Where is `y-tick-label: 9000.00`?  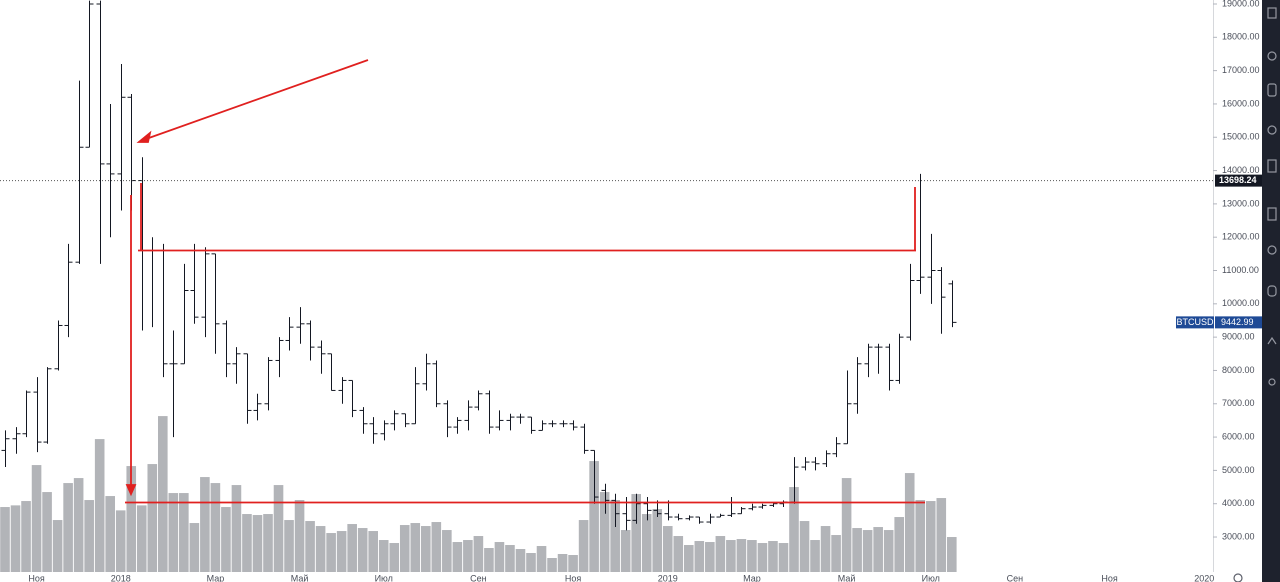
y-tick-label: 9000.00 is located at coordinates (1238, 337).